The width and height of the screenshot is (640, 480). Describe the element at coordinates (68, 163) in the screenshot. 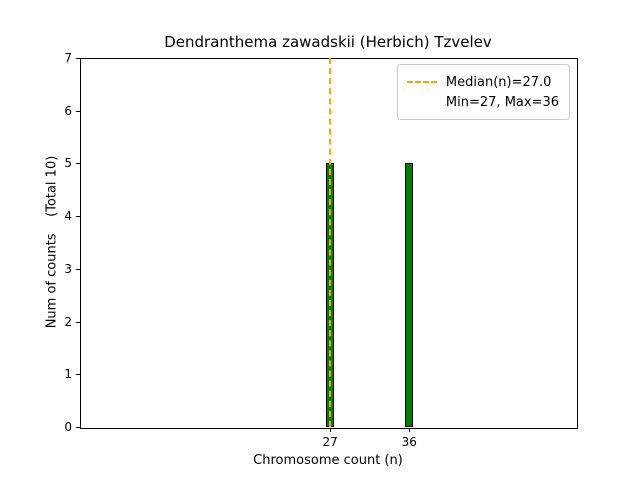

I see `y-tick-label: 5` at that location.